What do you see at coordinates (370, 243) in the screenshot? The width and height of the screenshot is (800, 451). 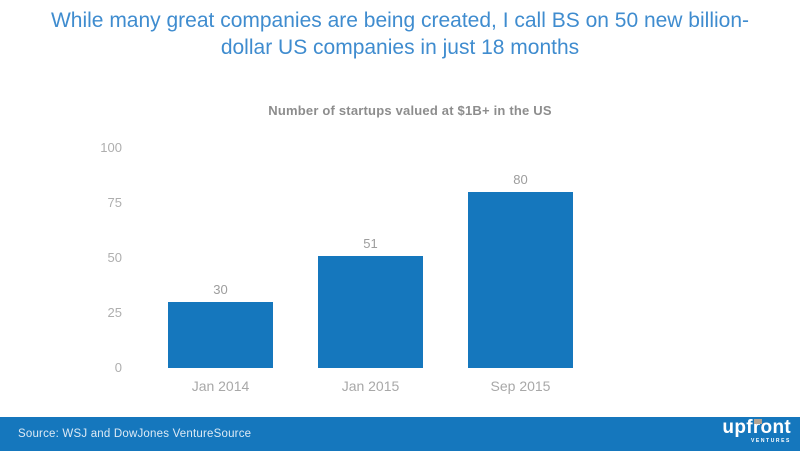 I see `bar-value-label: 51` at bounding box center [370, 243].